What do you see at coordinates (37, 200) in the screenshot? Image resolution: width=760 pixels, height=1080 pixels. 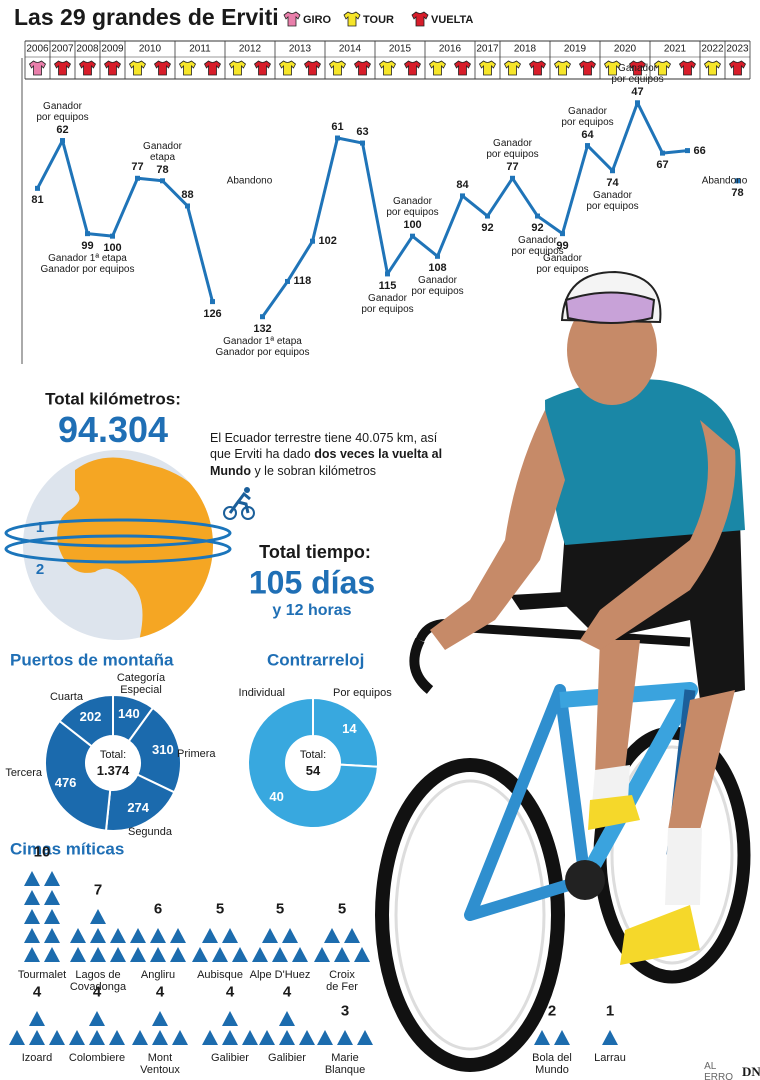 I see `value-label: 81` at bounding box center [37, 200].